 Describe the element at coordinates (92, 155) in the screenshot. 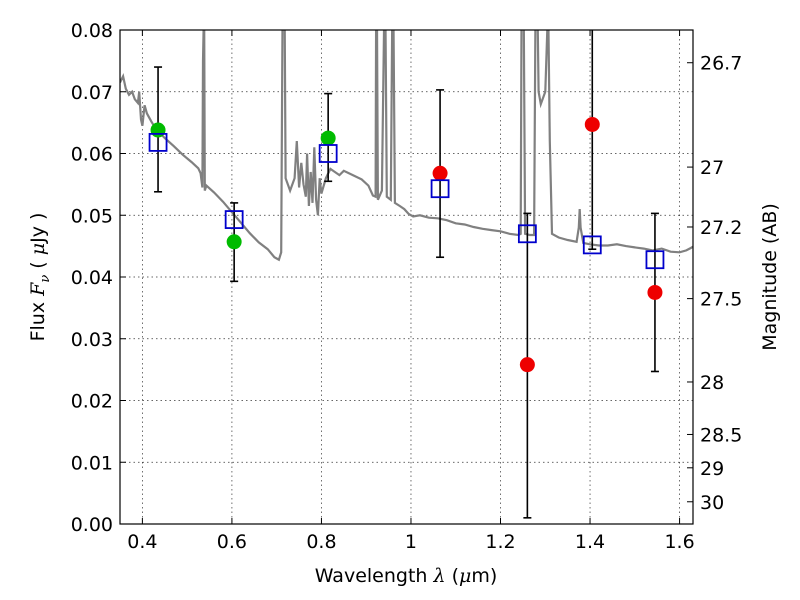

I see `y-tick-label: 0.06` at that location.